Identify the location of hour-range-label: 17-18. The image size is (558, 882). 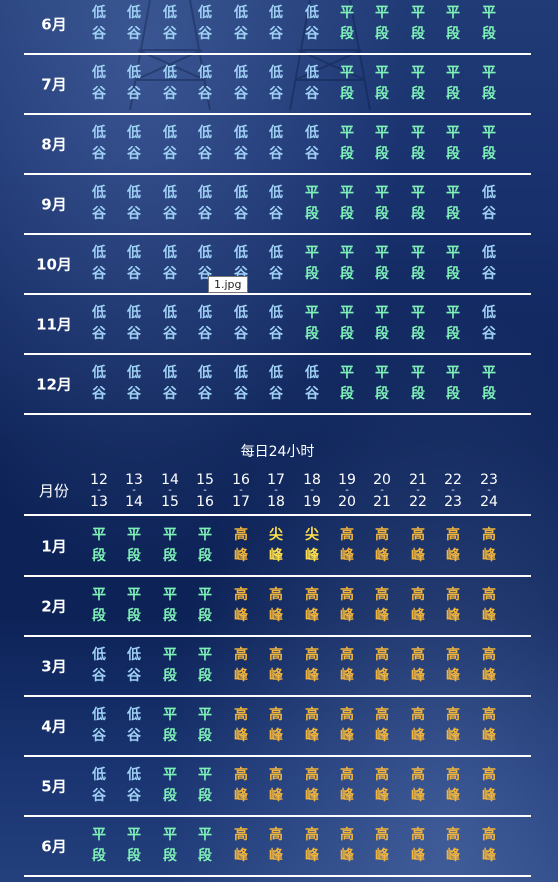
(276, 491).